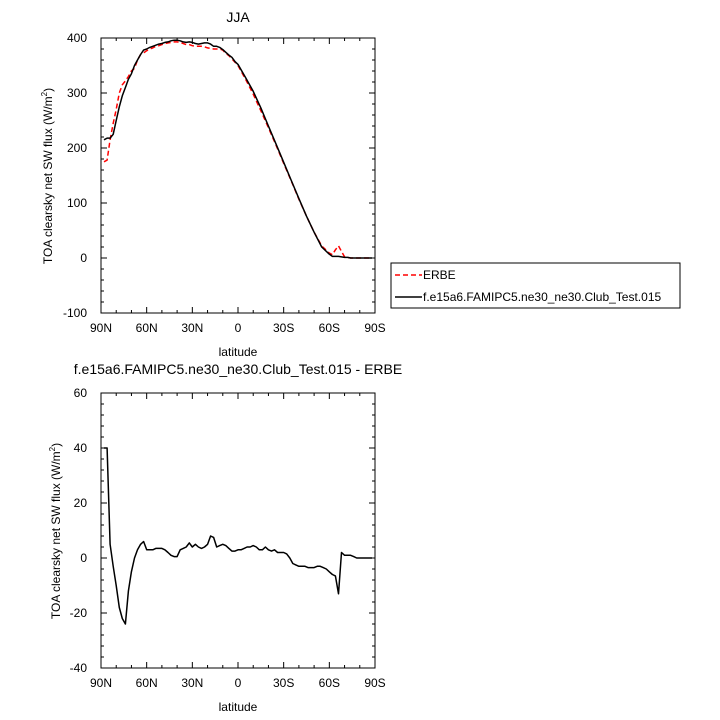  Describe the element at coordinates (147, 328) in the screenshot. I see `top-x-tick-label: 60N` at that location.